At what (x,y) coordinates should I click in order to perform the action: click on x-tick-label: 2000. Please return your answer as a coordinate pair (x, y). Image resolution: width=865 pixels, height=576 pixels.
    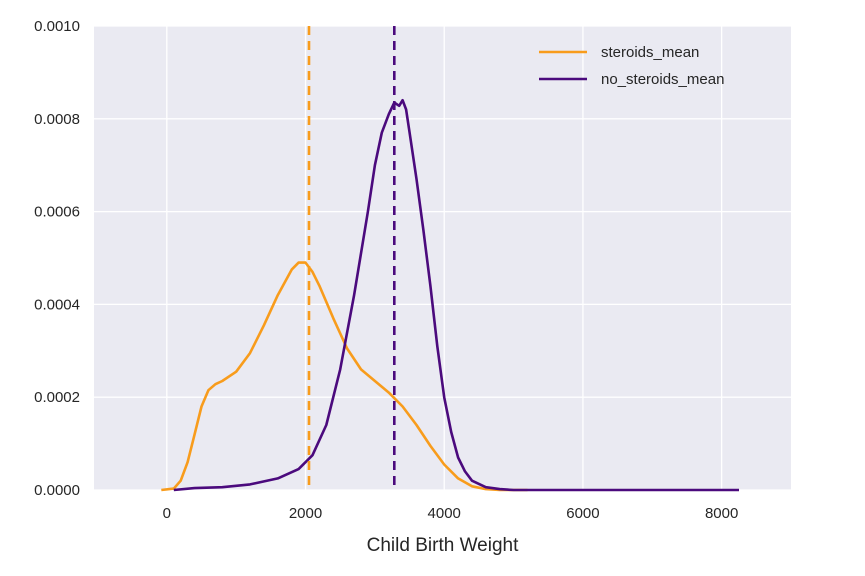
    Looking at the image, I should click on (305, 513).